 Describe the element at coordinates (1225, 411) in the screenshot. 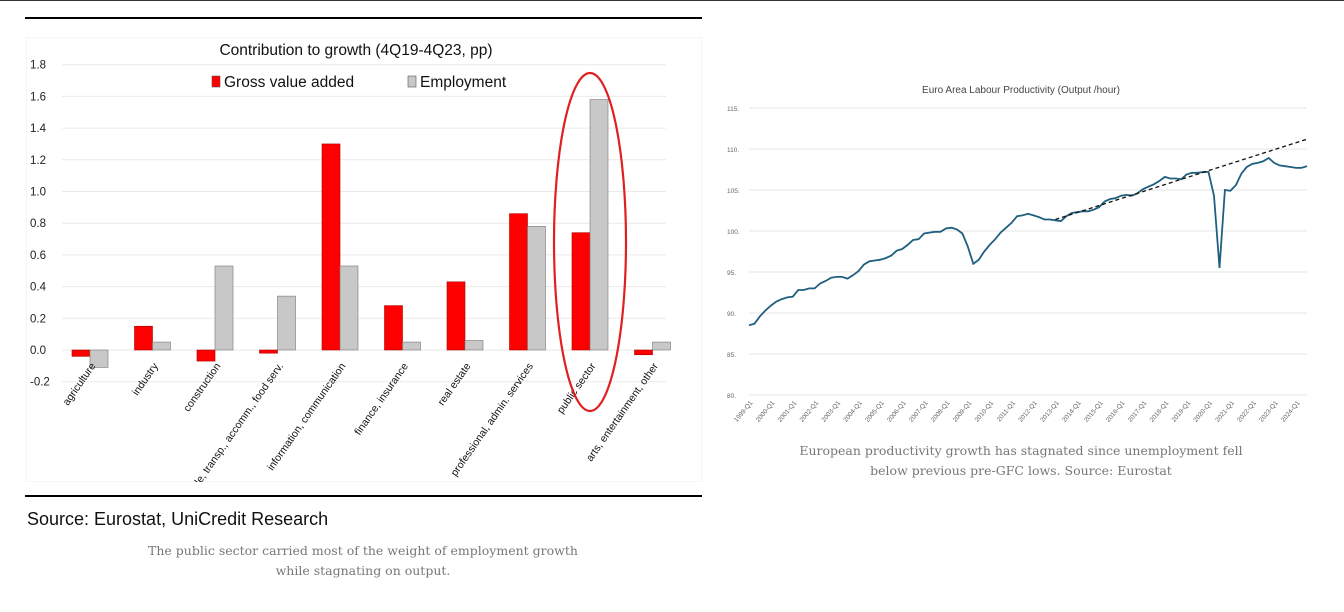

I see `x-tick-label: 2021-Q1` at that location.